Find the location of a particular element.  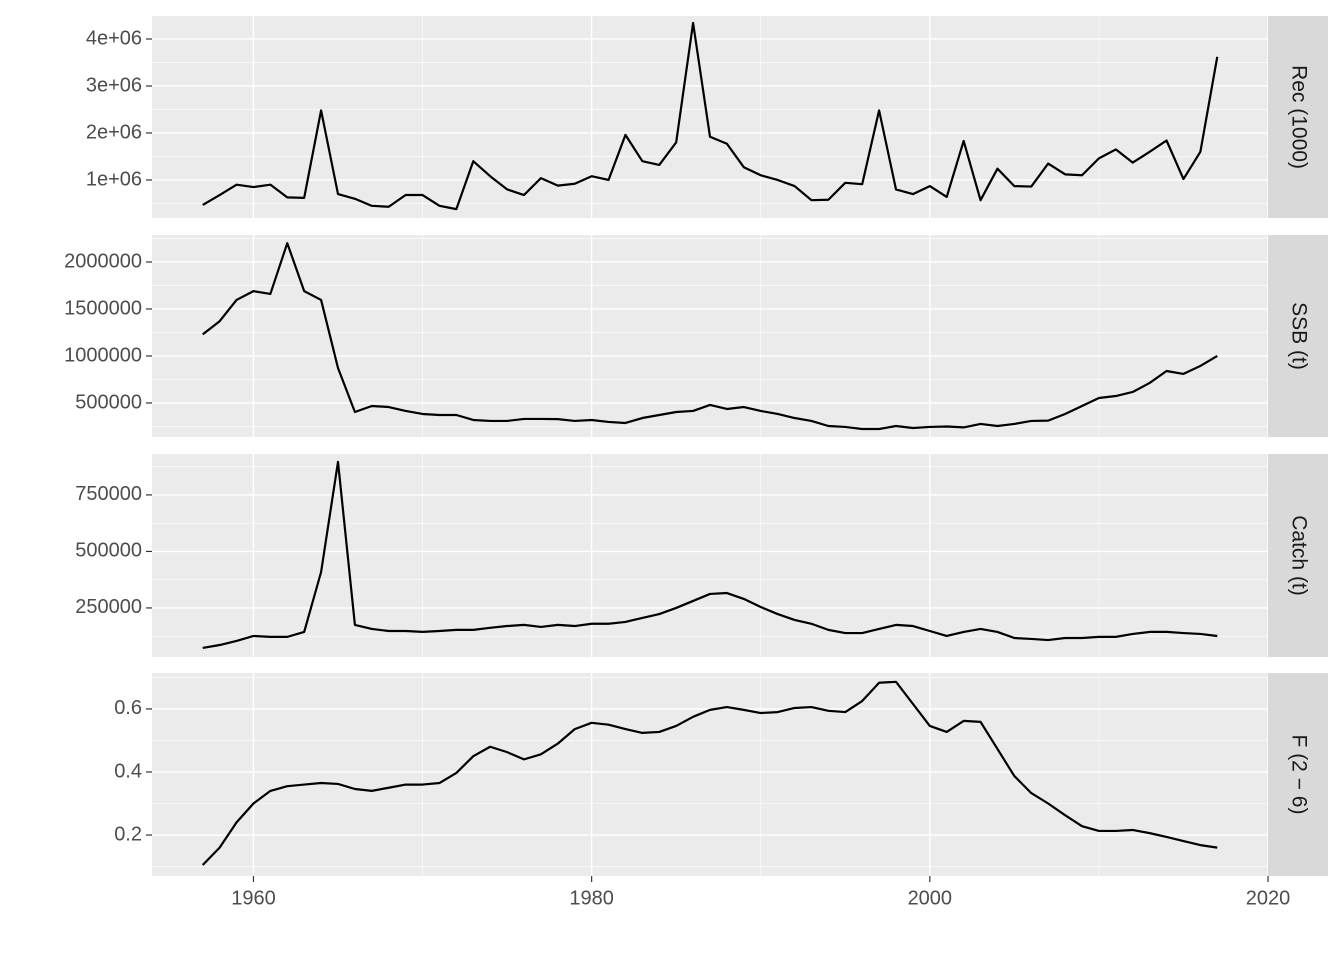

strip-label: Catch (t) is located at coordinates (1298, 555).